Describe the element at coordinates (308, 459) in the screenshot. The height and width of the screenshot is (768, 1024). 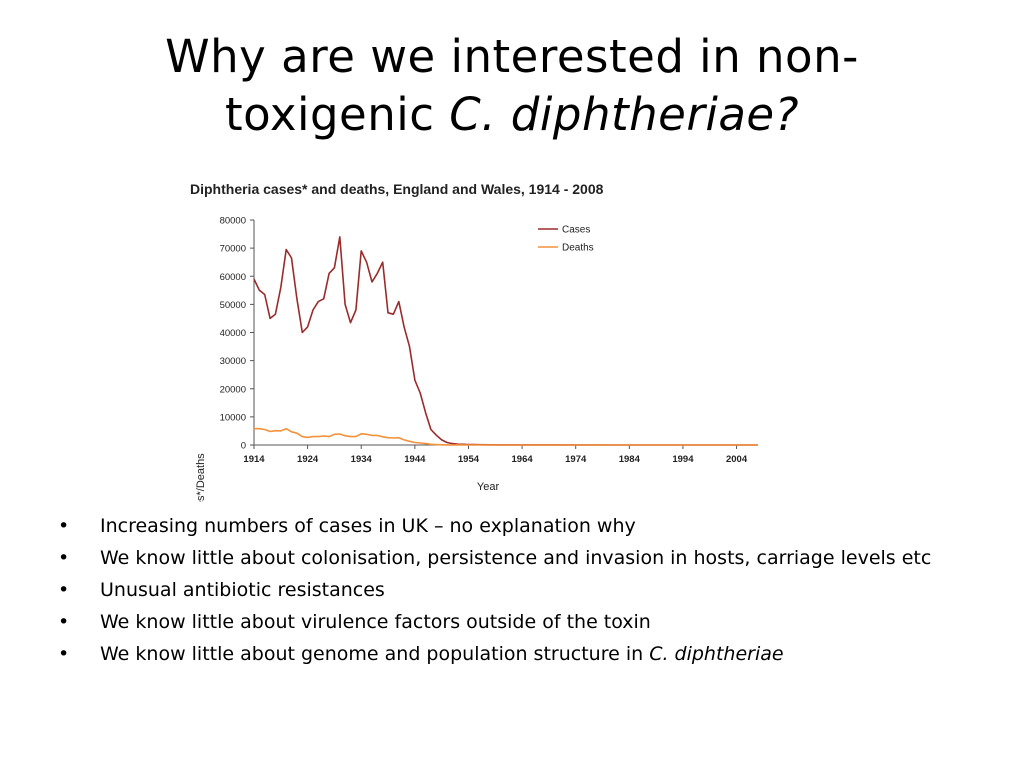
I see `x-tick-label: 1924` at that location.